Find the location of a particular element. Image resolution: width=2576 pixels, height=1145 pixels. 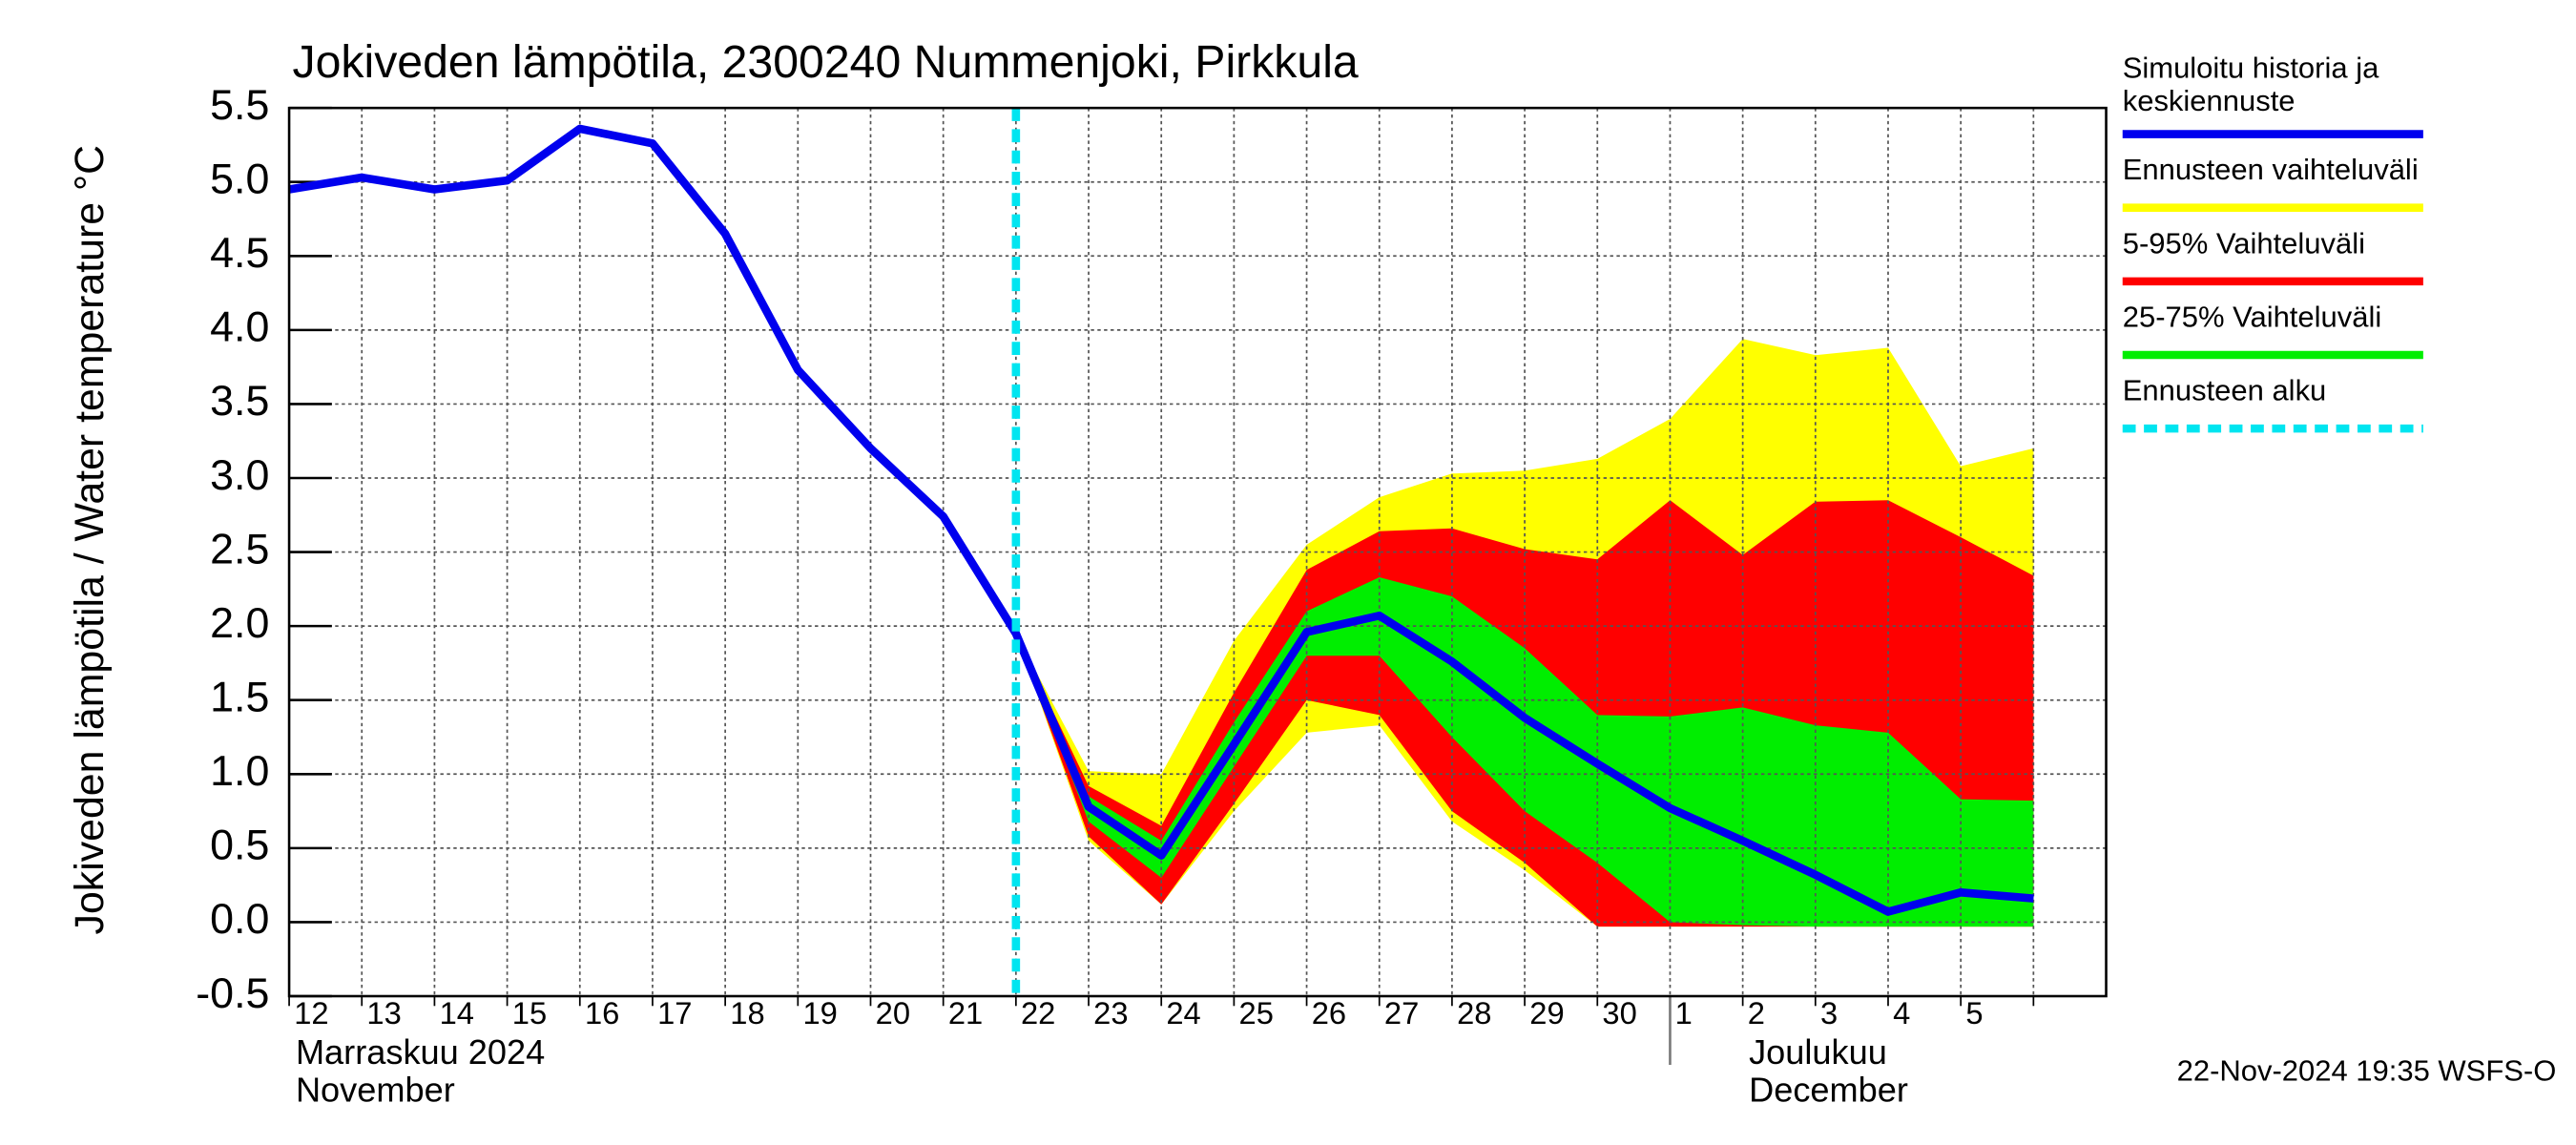

y-tick-label: 2.5 is located at coordinates (239, 549).